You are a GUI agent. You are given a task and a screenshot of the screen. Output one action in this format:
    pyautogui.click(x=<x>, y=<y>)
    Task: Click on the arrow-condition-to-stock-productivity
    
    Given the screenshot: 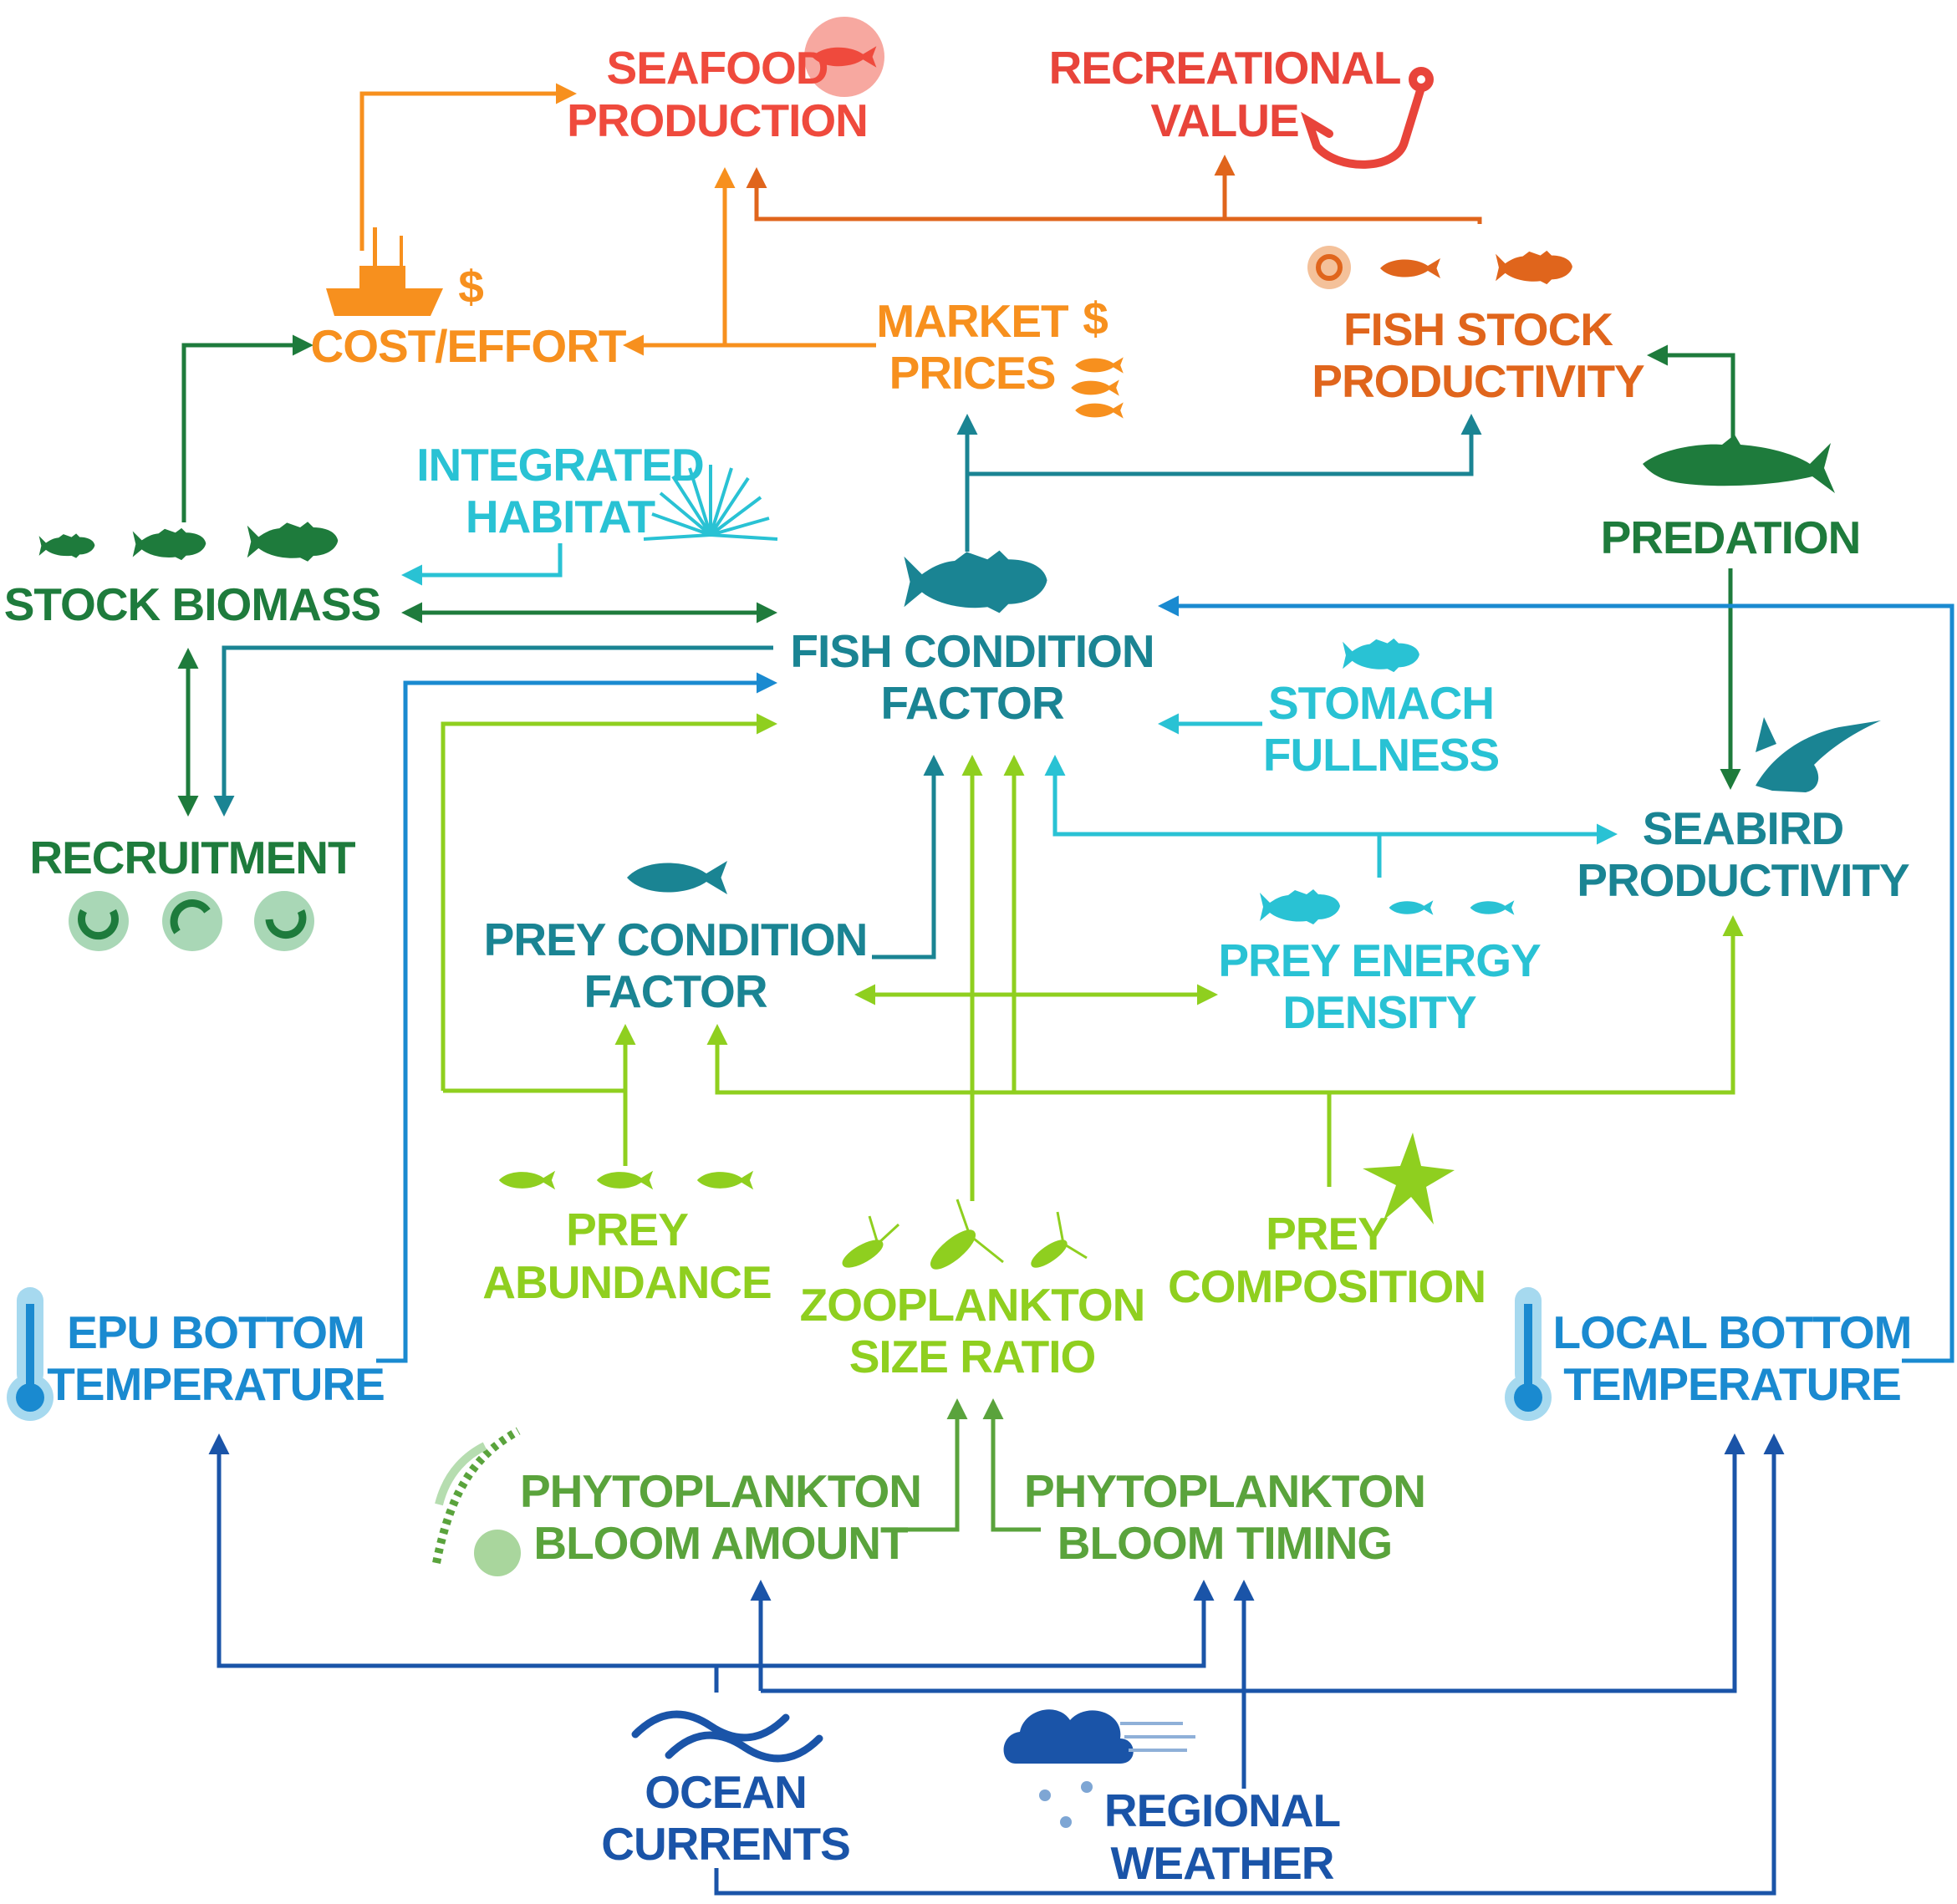 What is the action you would take?
    pyautogui.click(x=1224, y=445)
    